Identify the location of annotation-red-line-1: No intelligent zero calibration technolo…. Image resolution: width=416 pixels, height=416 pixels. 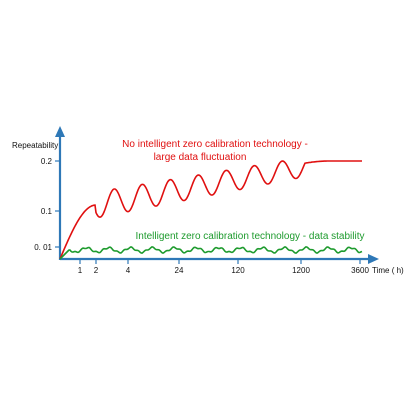
(215, 144).